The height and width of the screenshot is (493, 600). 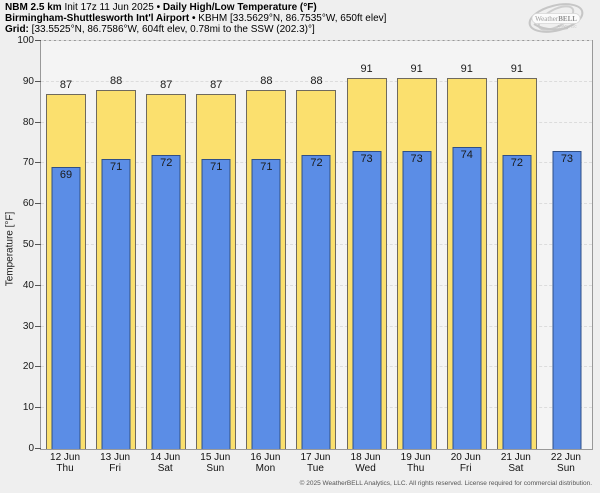 What do you see at coordinates (365, 457) in the screenshot?
I see `x-label-date: 18 Jun` at bounding box center [365, 457].